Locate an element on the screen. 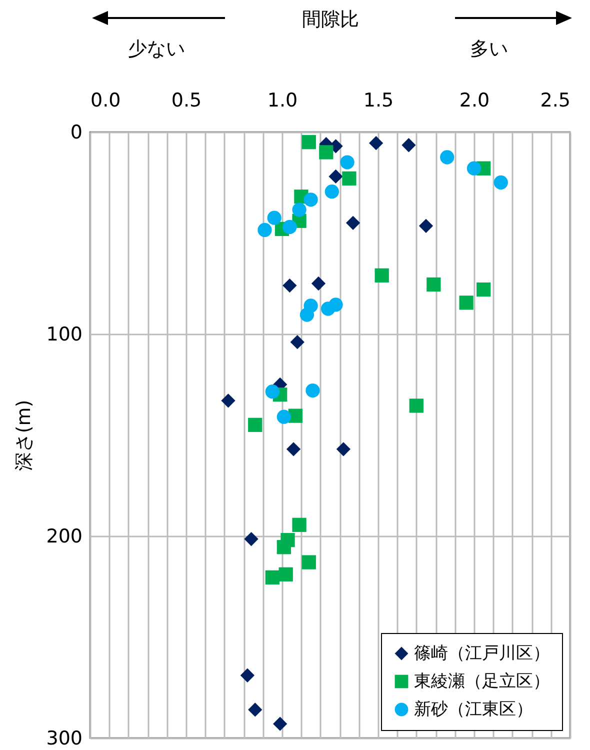 This screenshot has width=590, height=750. x-tick-label: 2.0 is located at coordinates (474, 101).